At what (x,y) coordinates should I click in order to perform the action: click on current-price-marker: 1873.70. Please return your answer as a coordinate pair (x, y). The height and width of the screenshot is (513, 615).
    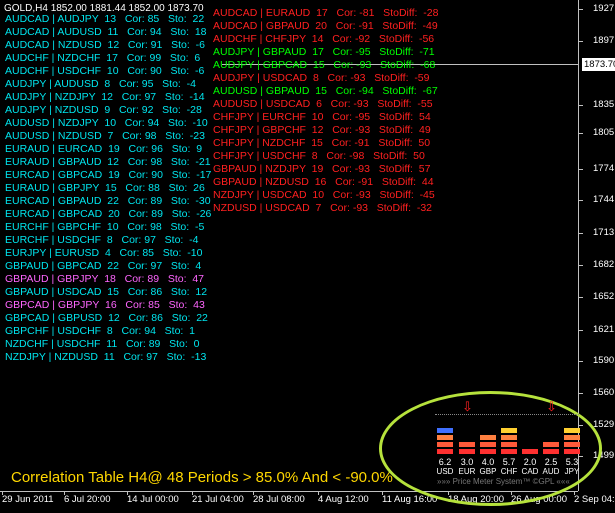
    Looking at the image, I should click on (598, 64).